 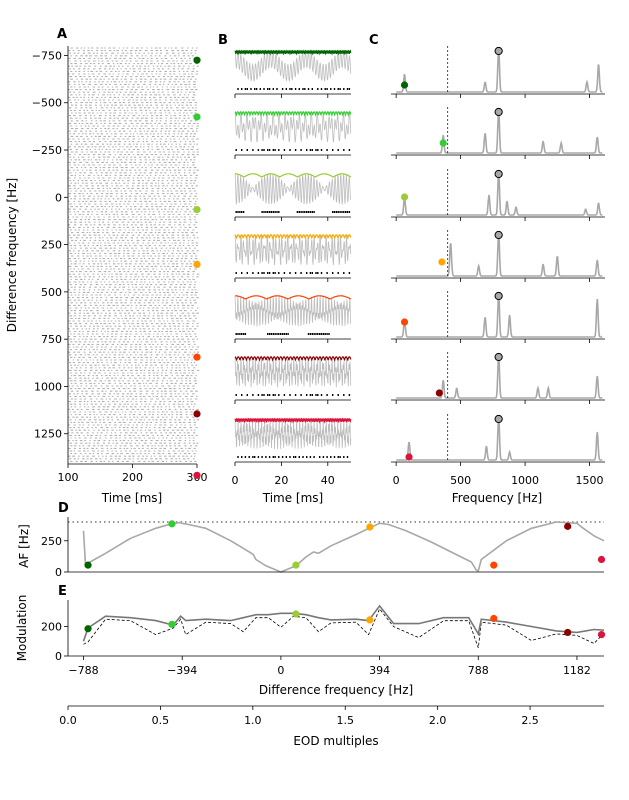 I want to click on panel-a-xtick-label: 100, so click(x=68, y=477).